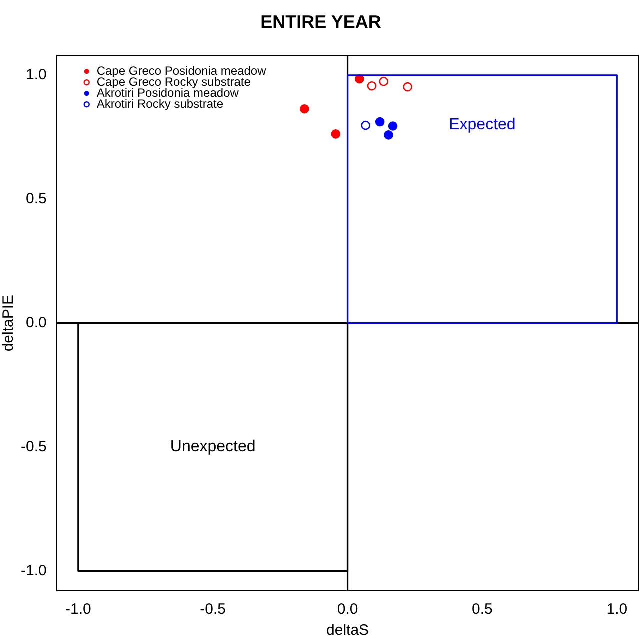  What do you see at coordinates (78, 609) in the screenshot?
I see `x-tick-label: -1.0` at bounding box center [78, 609].